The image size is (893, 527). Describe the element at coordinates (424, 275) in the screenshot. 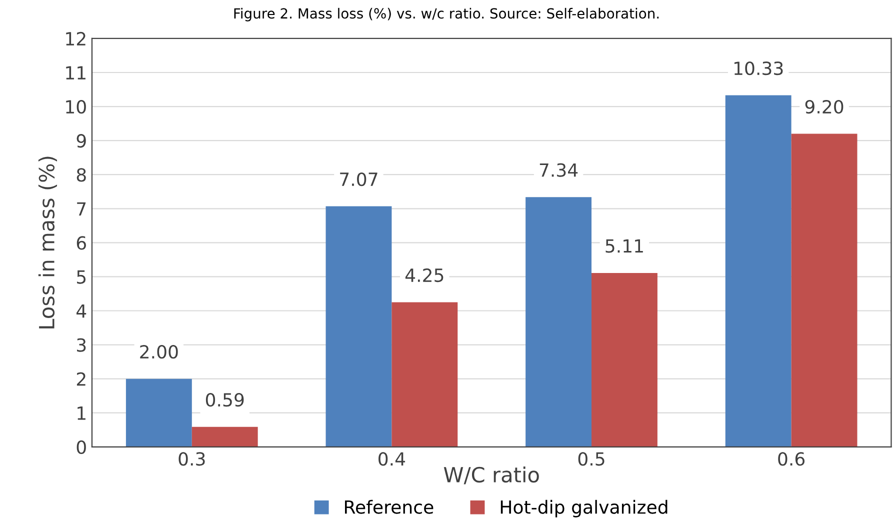

I see `data-label: 4.25` at that location.